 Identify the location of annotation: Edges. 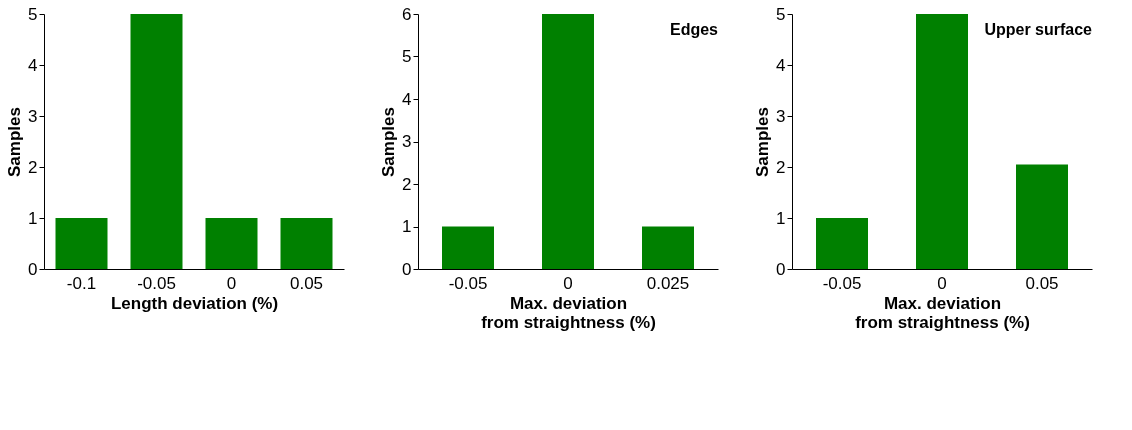
(694, 29).